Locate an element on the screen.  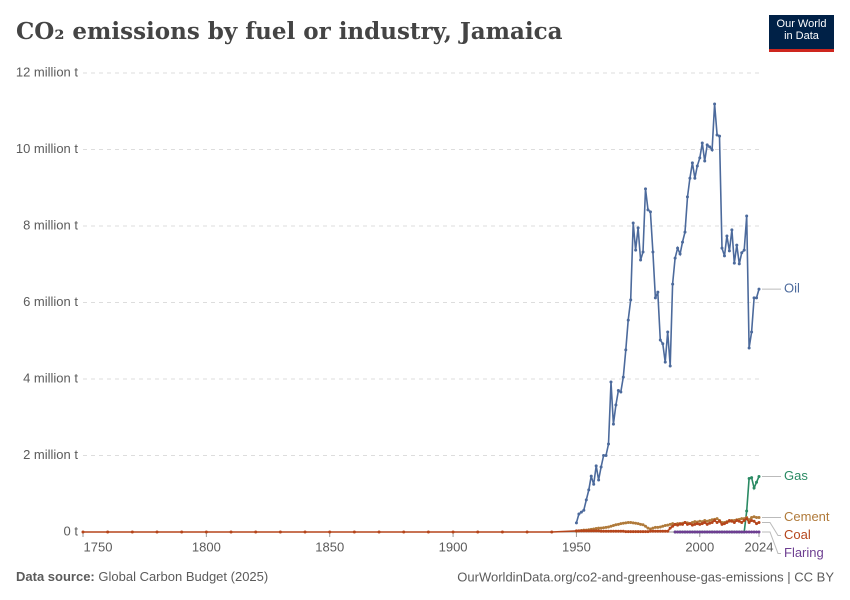
x-tick-label: 1850 is located at coordinates (329, 546).